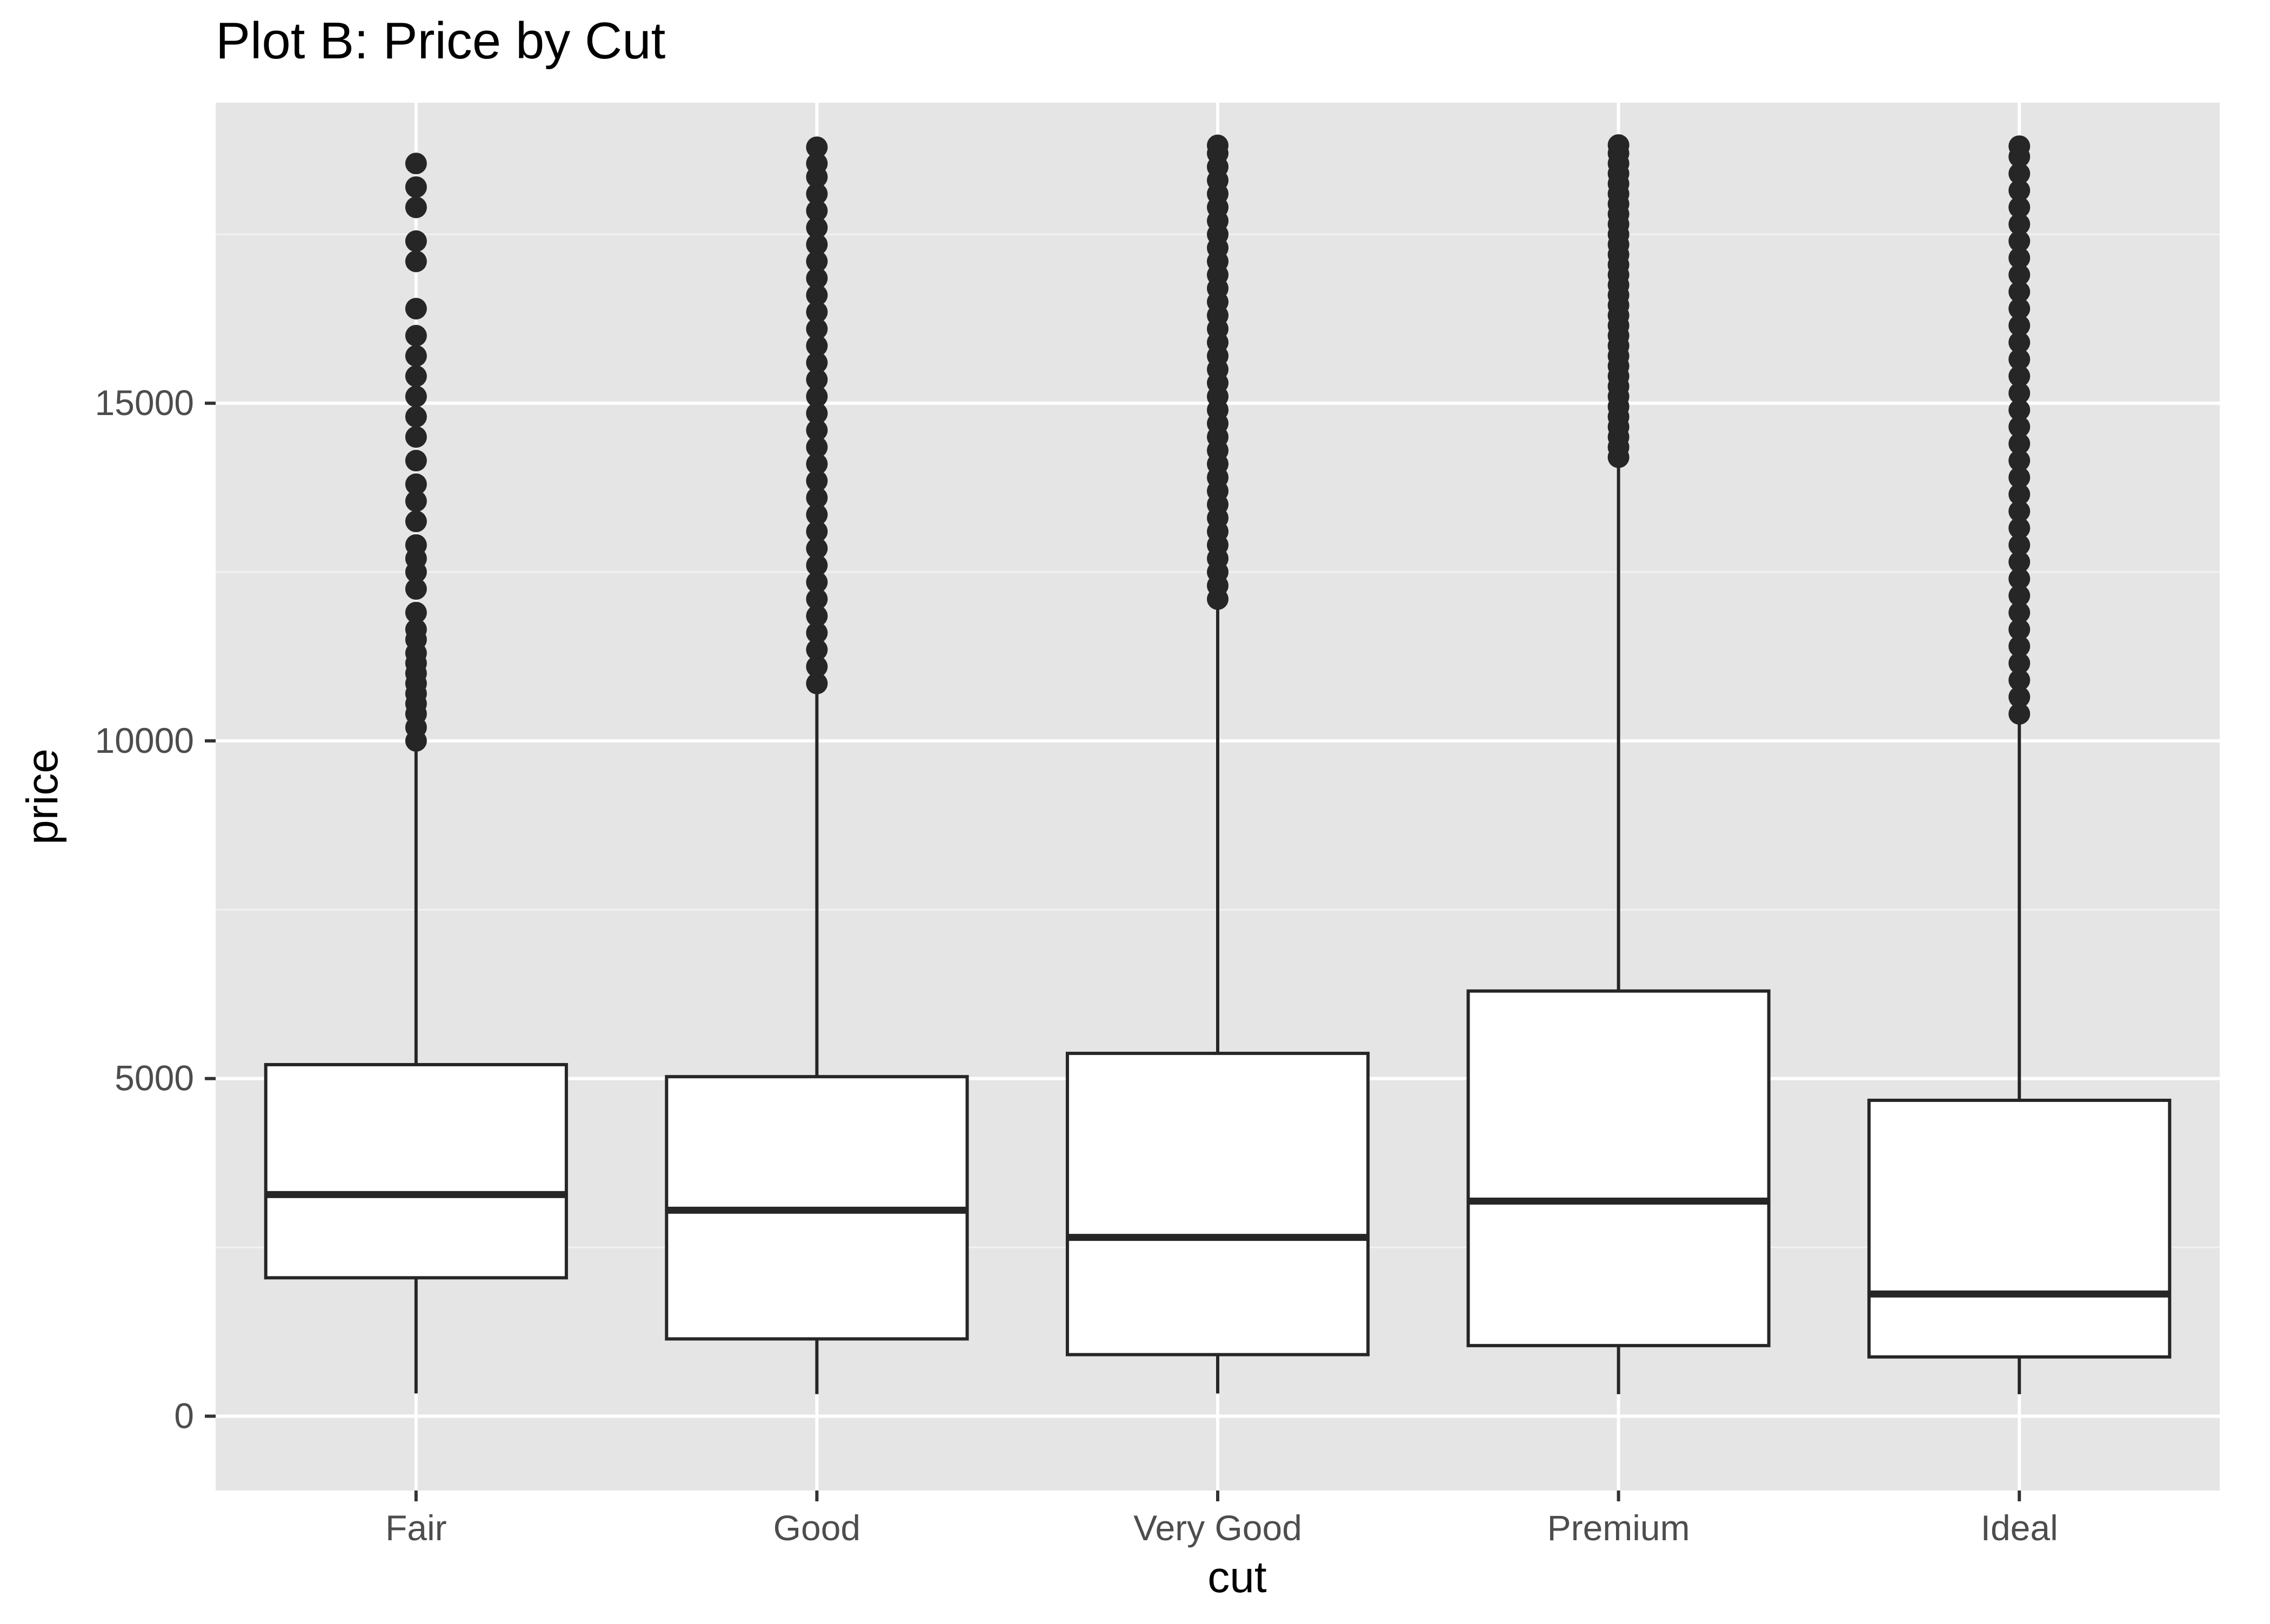 The image size is (2270, 1624). What do you see at coordinates (416, 1528) in the screenshot?
I see `x-tick-label: Fair` at bounding box center [416, 1528].